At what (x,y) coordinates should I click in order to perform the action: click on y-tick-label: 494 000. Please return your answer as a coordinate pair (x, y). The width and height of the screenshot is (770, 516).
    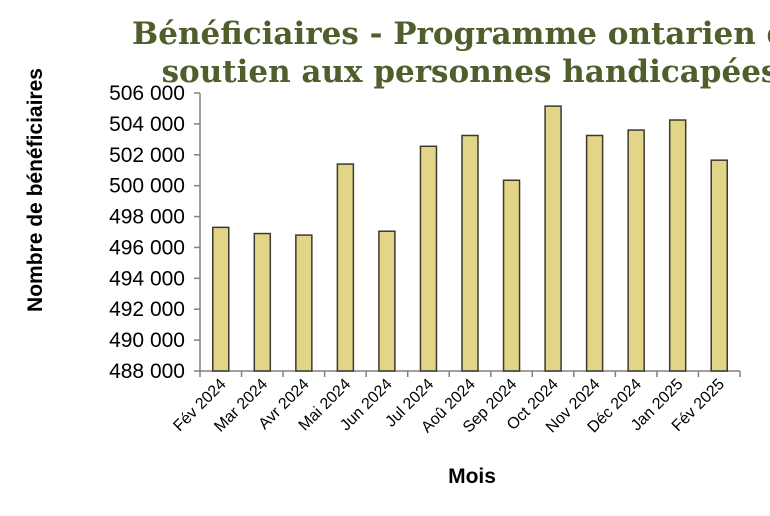
    Looking at the image, I should click on (147, 278).